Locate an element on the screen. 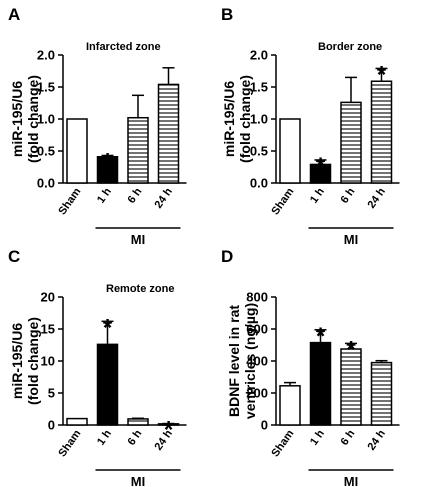 The width and height of the screenshot is (435, 487). y-axis-label-line: BDNF level in rat is located at coordinates (234, 361).